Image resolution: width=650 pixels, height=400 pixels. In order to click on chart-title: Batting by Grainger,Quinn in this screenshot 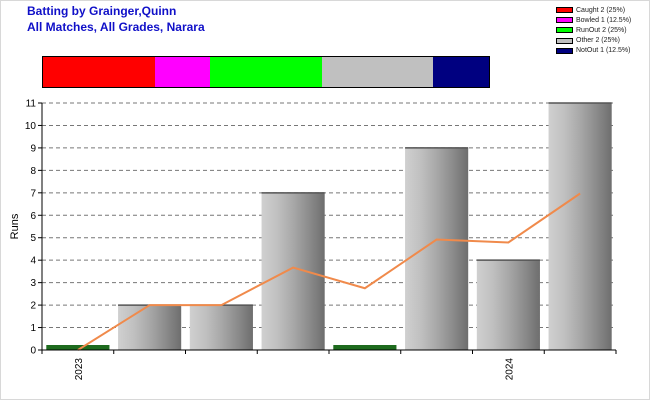, I will do `click(102, 11)`.